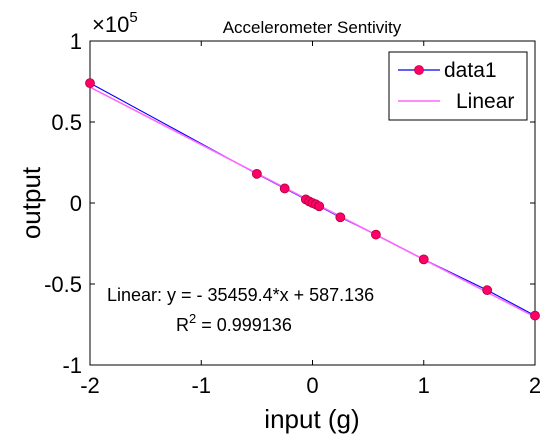  What do you see at coordinates (72, 365) in the screenshot?
I see `y-tick-label: -1` at bounding box center [72, 365].